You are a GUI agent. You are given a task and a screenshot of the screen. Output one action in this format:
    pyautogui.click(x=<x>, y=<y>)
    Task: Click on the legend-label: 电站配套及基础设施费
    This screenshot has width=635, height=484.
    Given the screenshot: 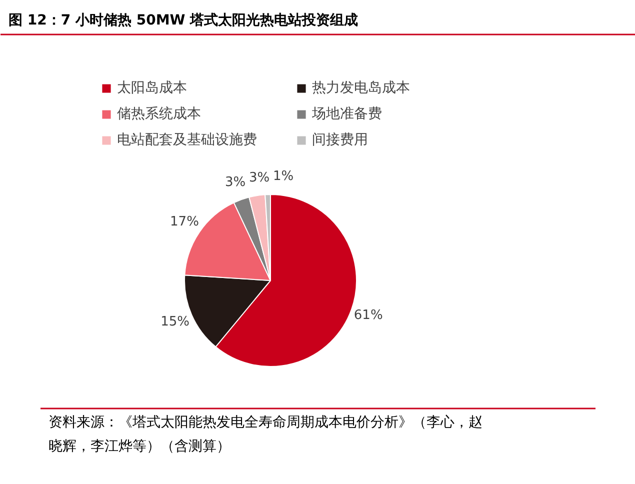 What is the action you would take?
    pyautogui.click(x=187, y=140)
    